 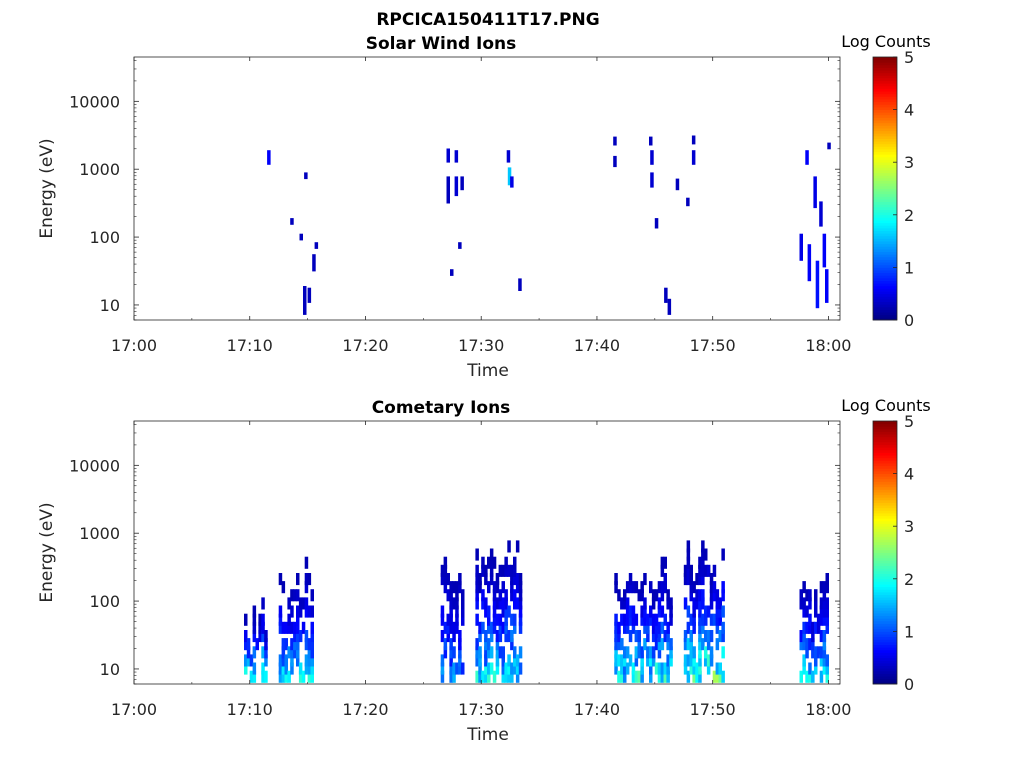 I want to click on colorbar-frame, so click(x=885, y=188).